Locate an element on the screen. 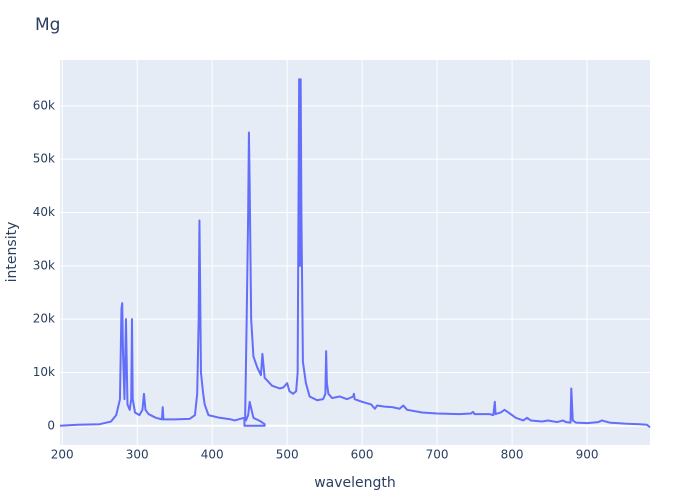  y-axis-title: intensity is located at coordinates (12, 252).